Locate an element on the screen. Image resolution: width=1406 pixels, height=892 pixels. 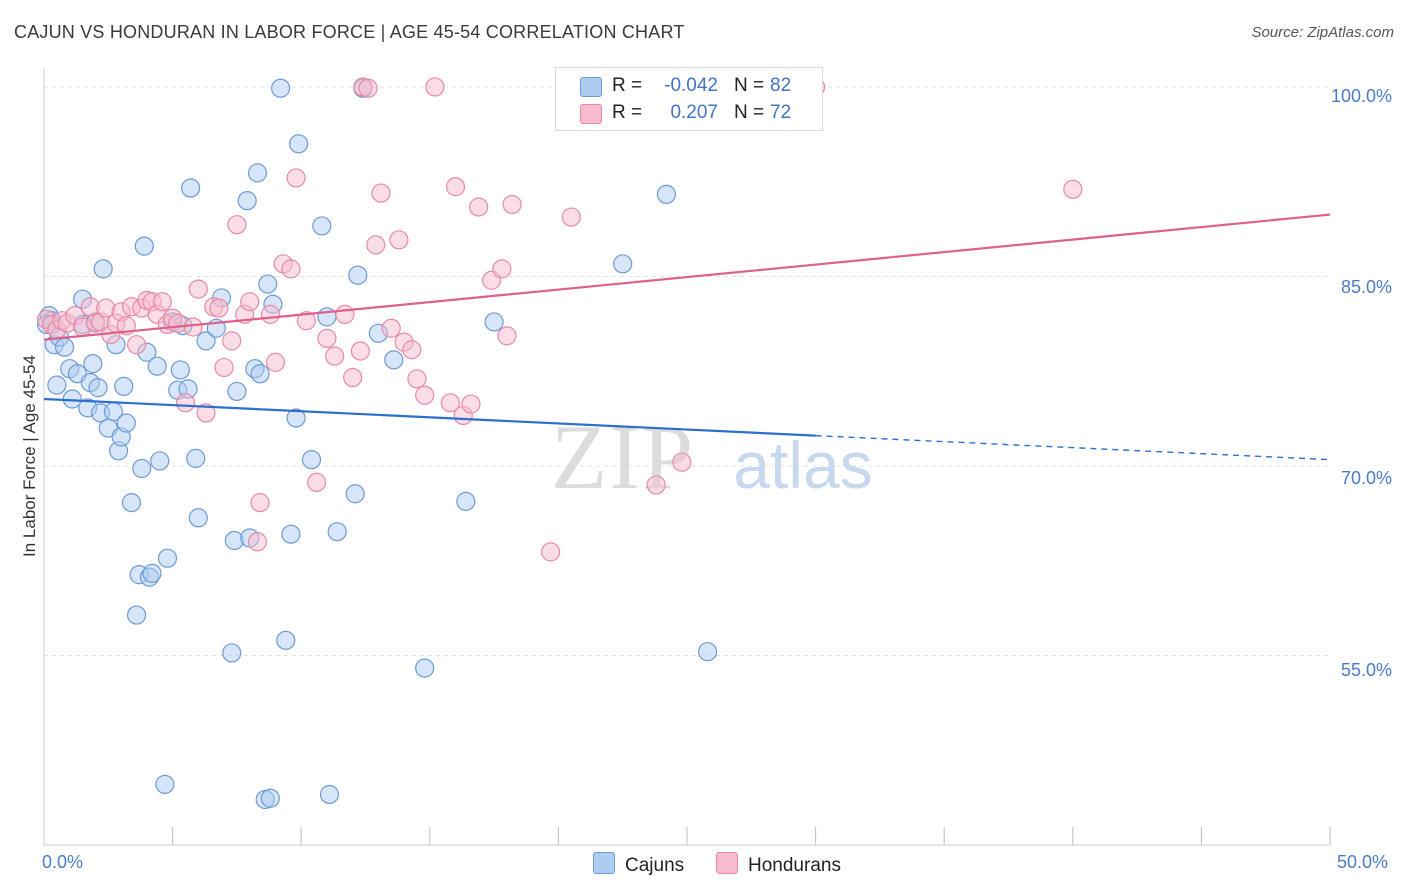
correlation-legend: R = -0.042 N = 82 R = 0.207 N = 72 is located at coordinates (689, 99).